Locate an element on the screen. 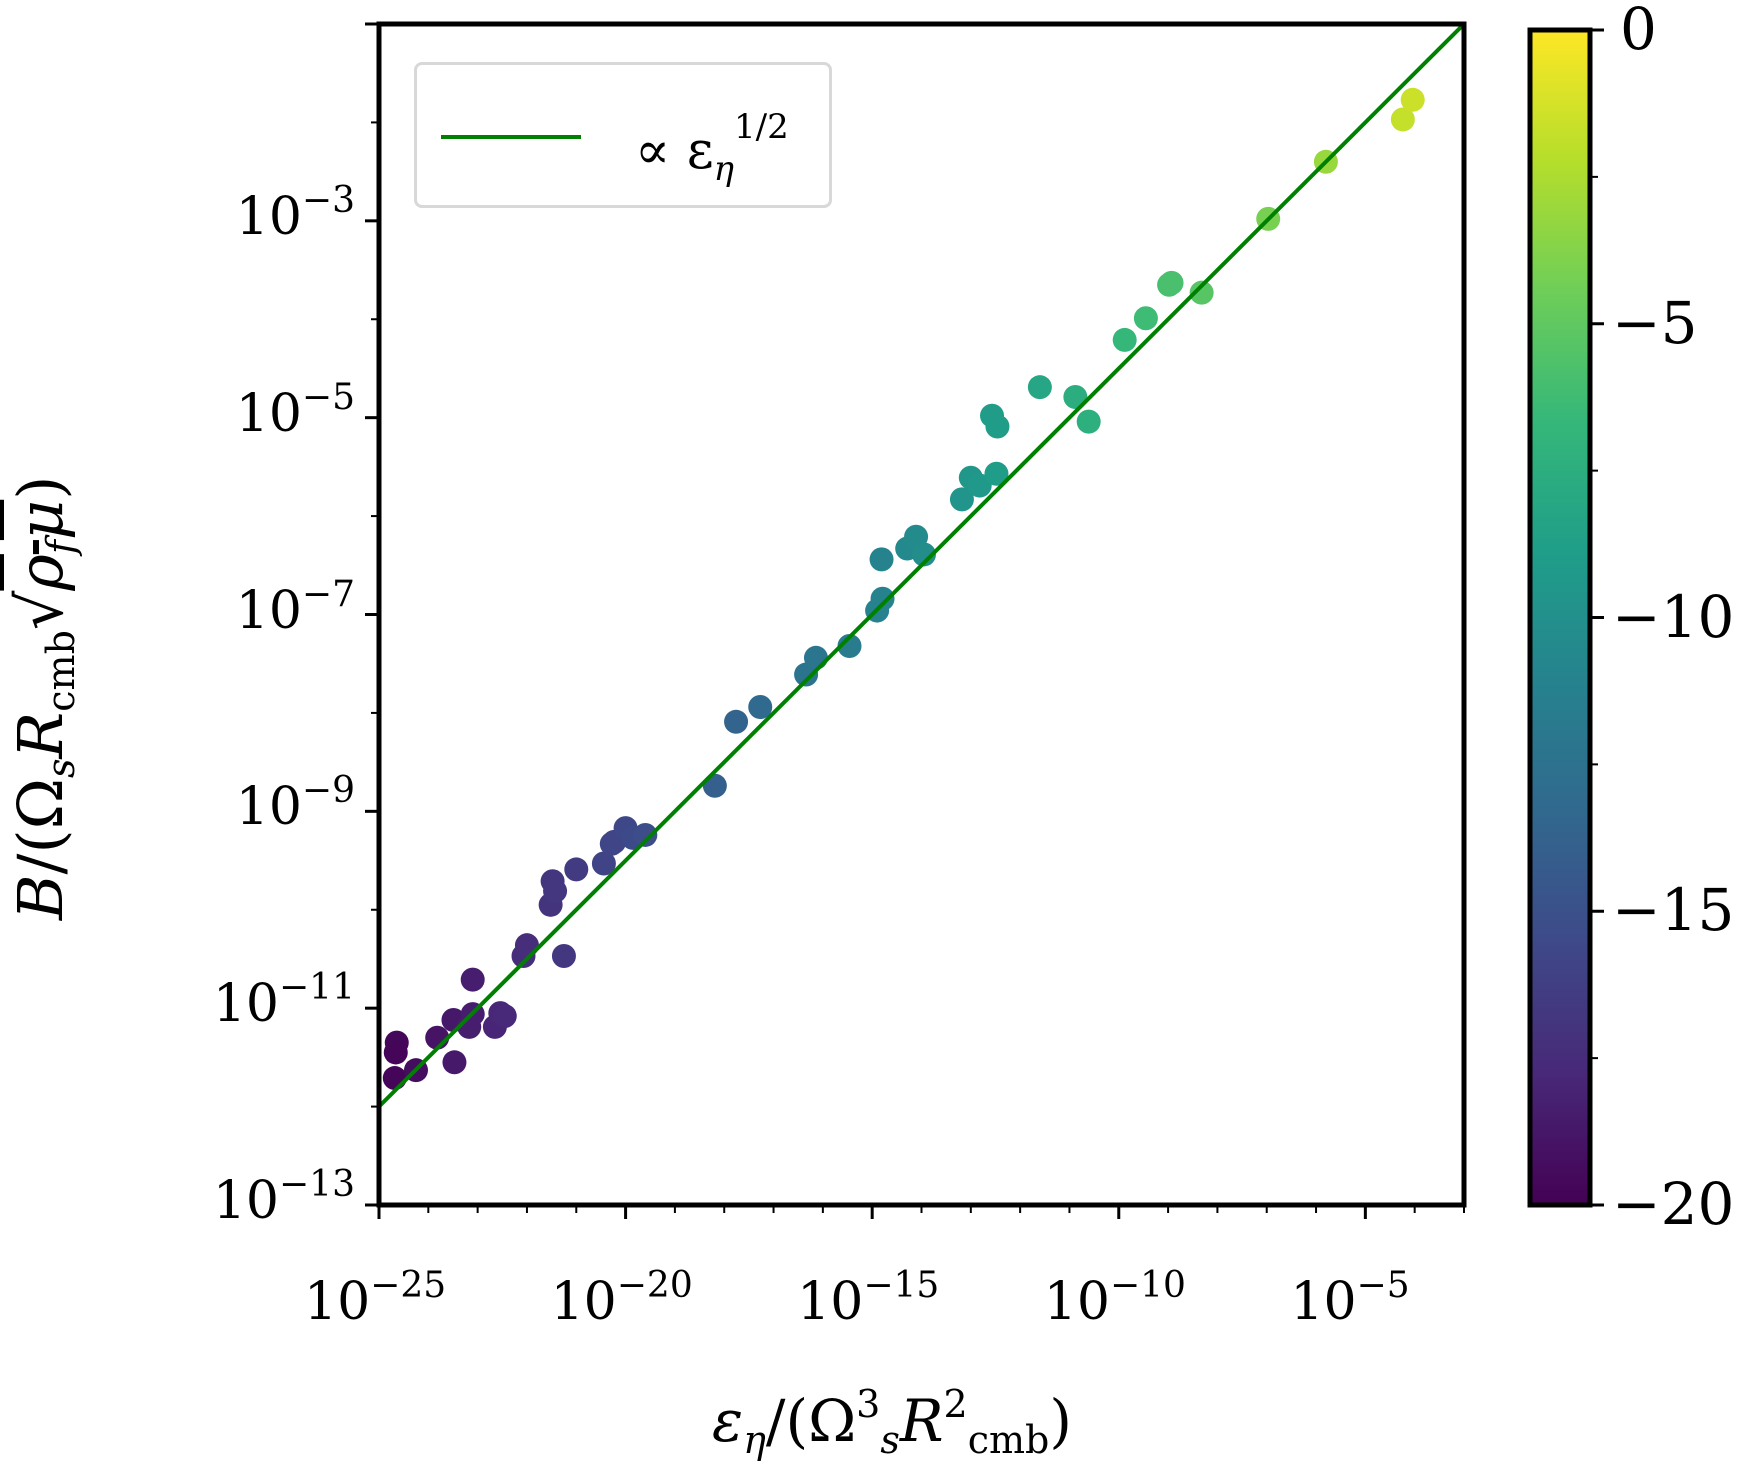 The width and height of the screenshot is (1744, 1464). y-tick-label: 10⁻⁵ is located at coordinates (295, 410).